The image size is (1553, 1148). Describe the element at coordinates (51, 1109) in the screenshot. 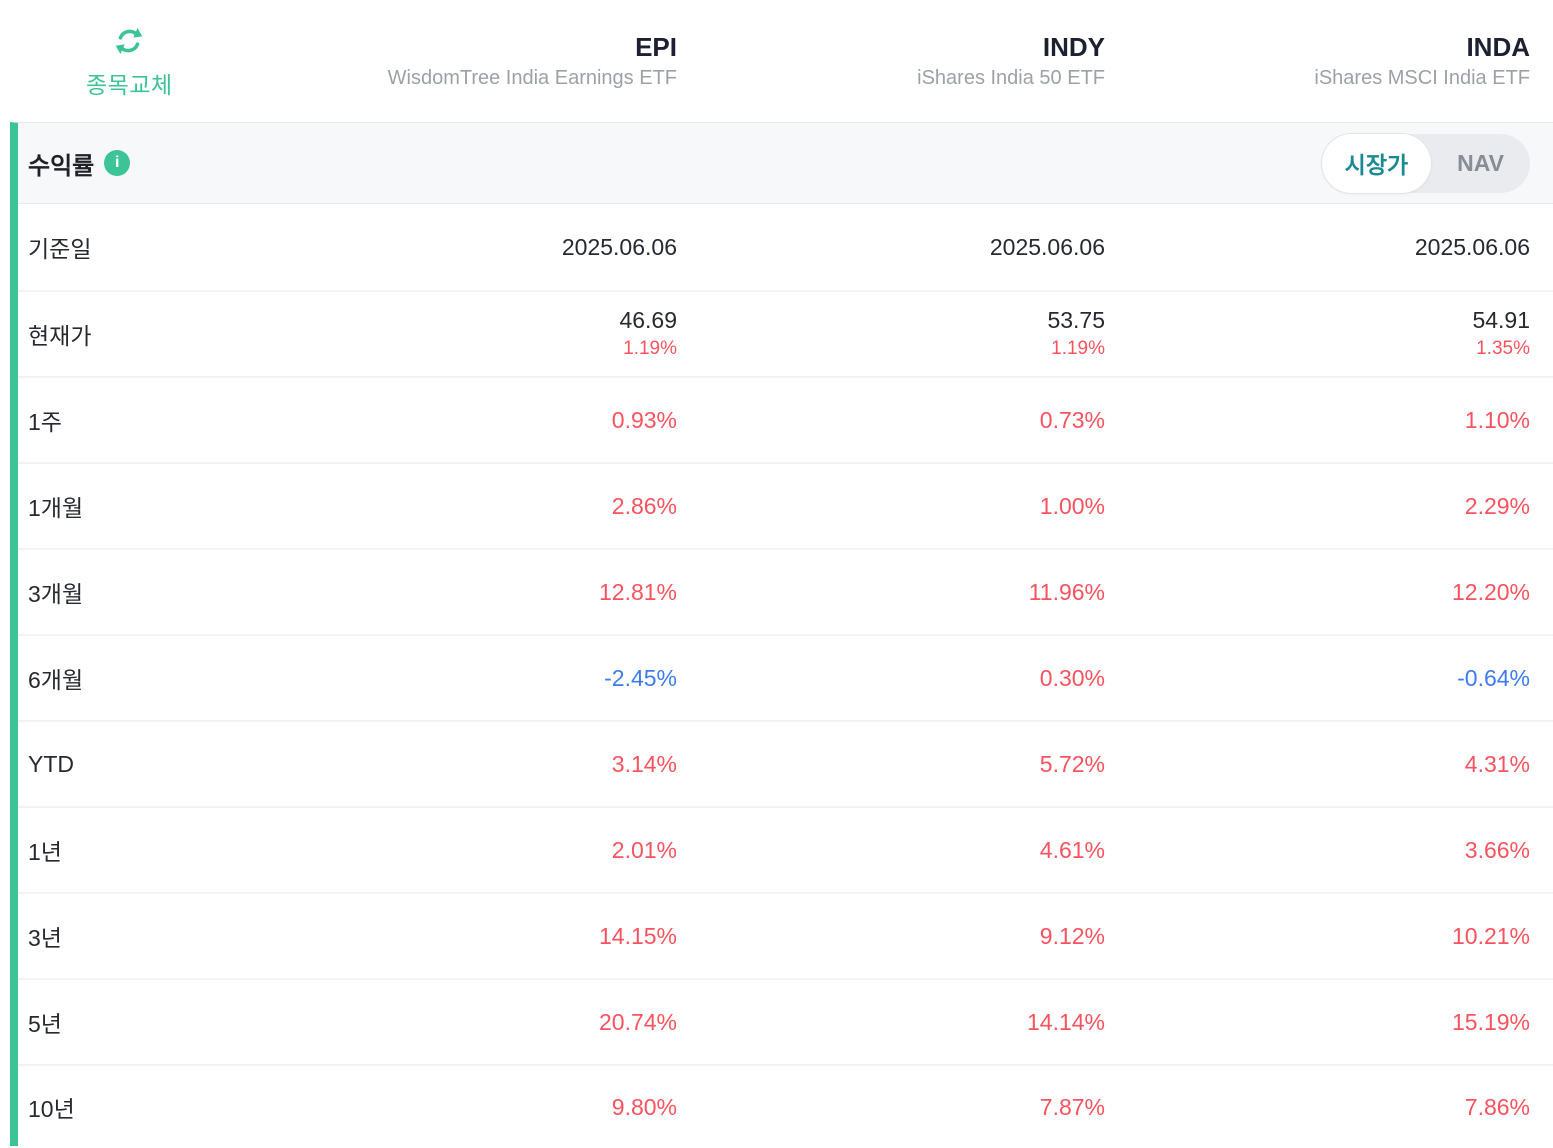

I see `row-label: 10년` at that location.